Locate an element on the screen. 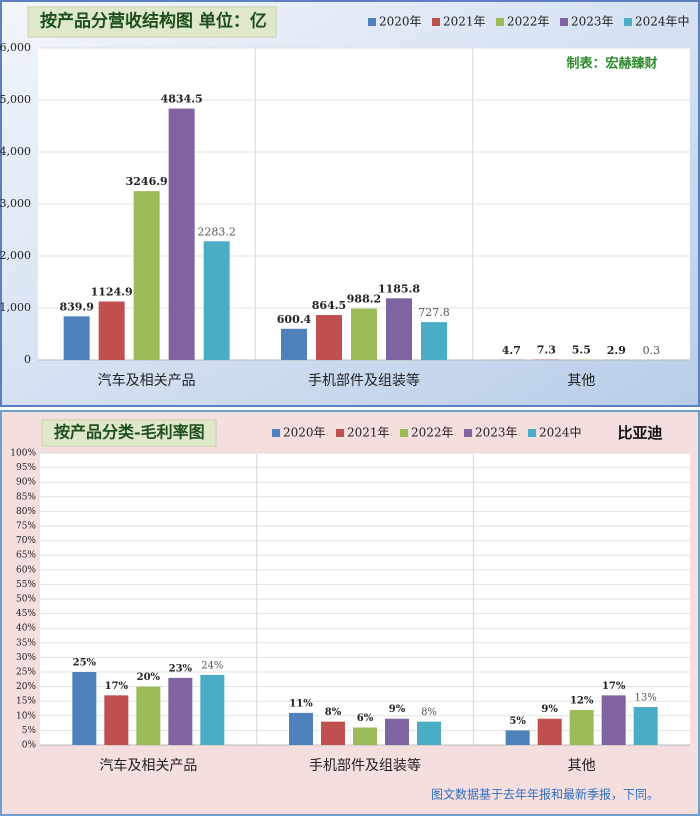 The height and width of the screenshot is (816, 700). y-tick-label: 75% is located at coordinates (26, 527).